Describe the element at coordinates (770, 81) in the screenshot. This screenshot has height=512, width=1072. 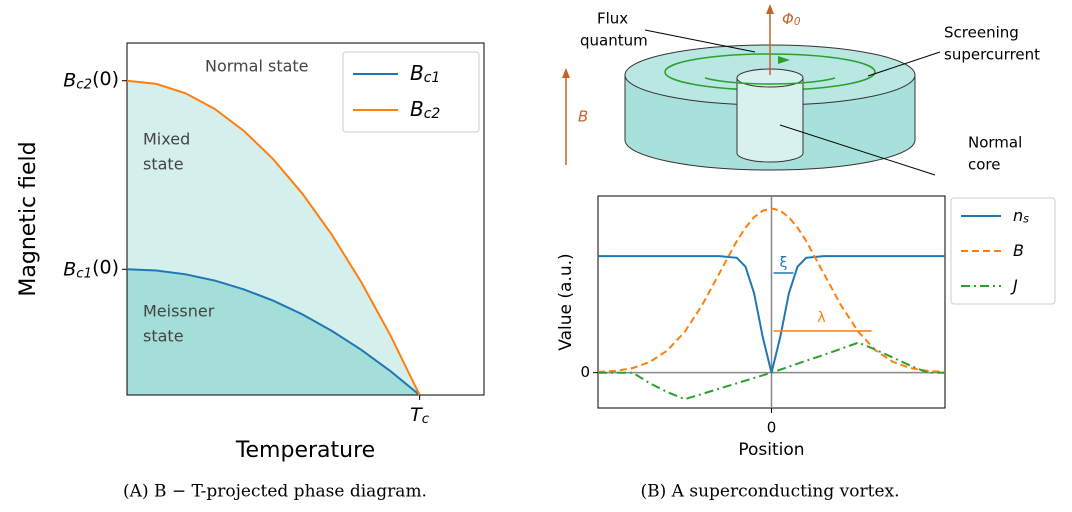
I see `supercurrent-inner` at that location.